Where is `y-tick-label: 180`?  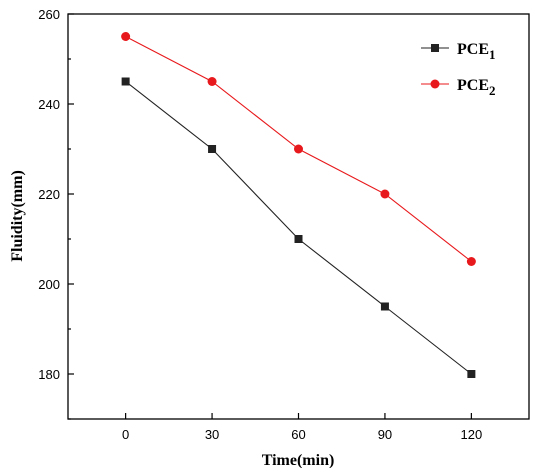
y-tick-label: 180 is located at coordinates (49, 374).